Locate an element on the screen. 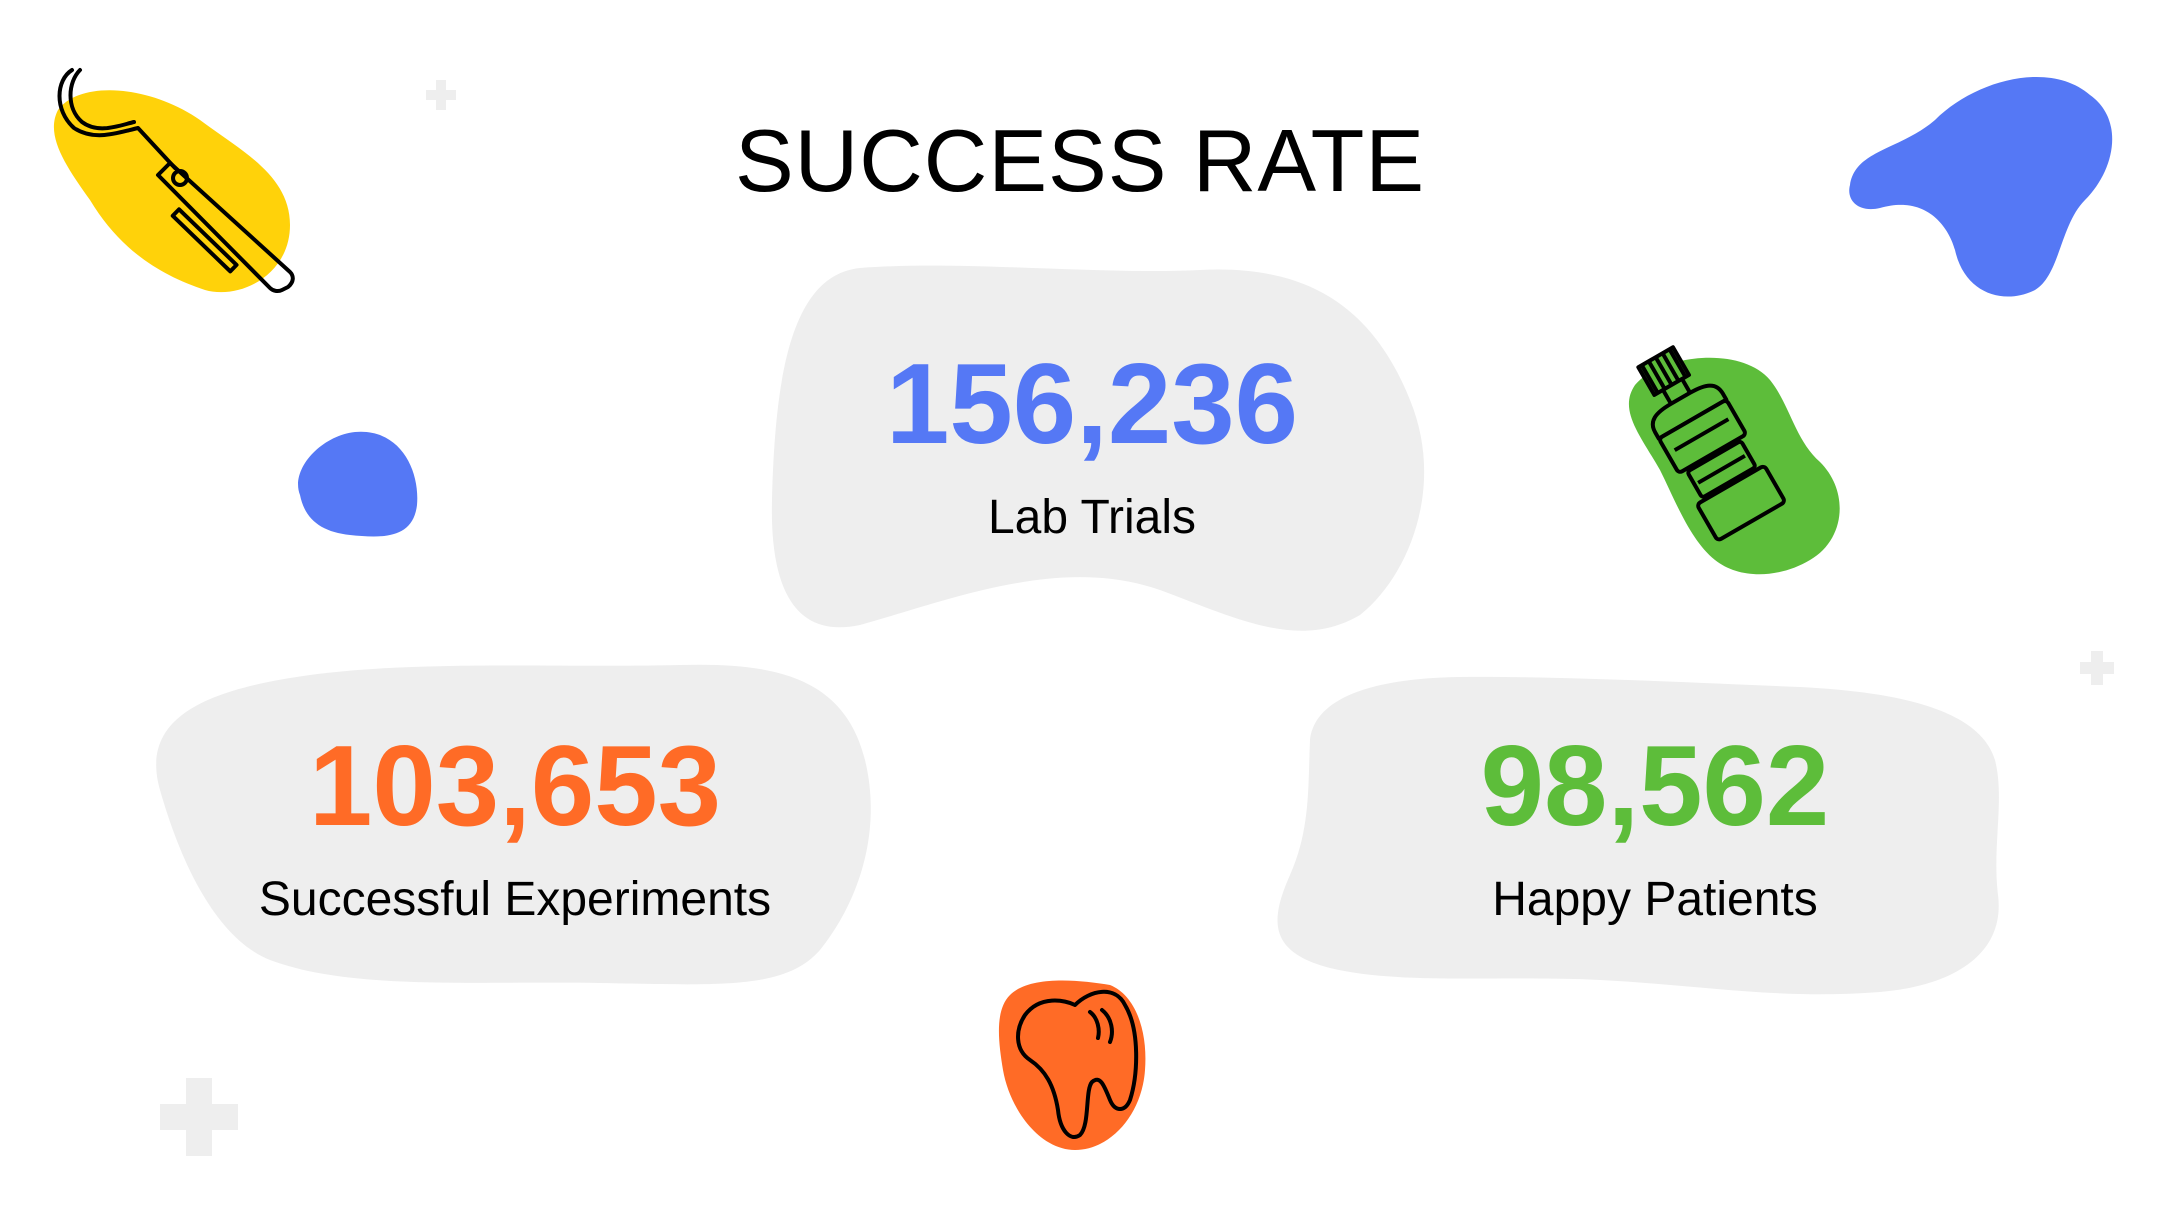  tooth-icon is located at coordinates (1077, 1064).